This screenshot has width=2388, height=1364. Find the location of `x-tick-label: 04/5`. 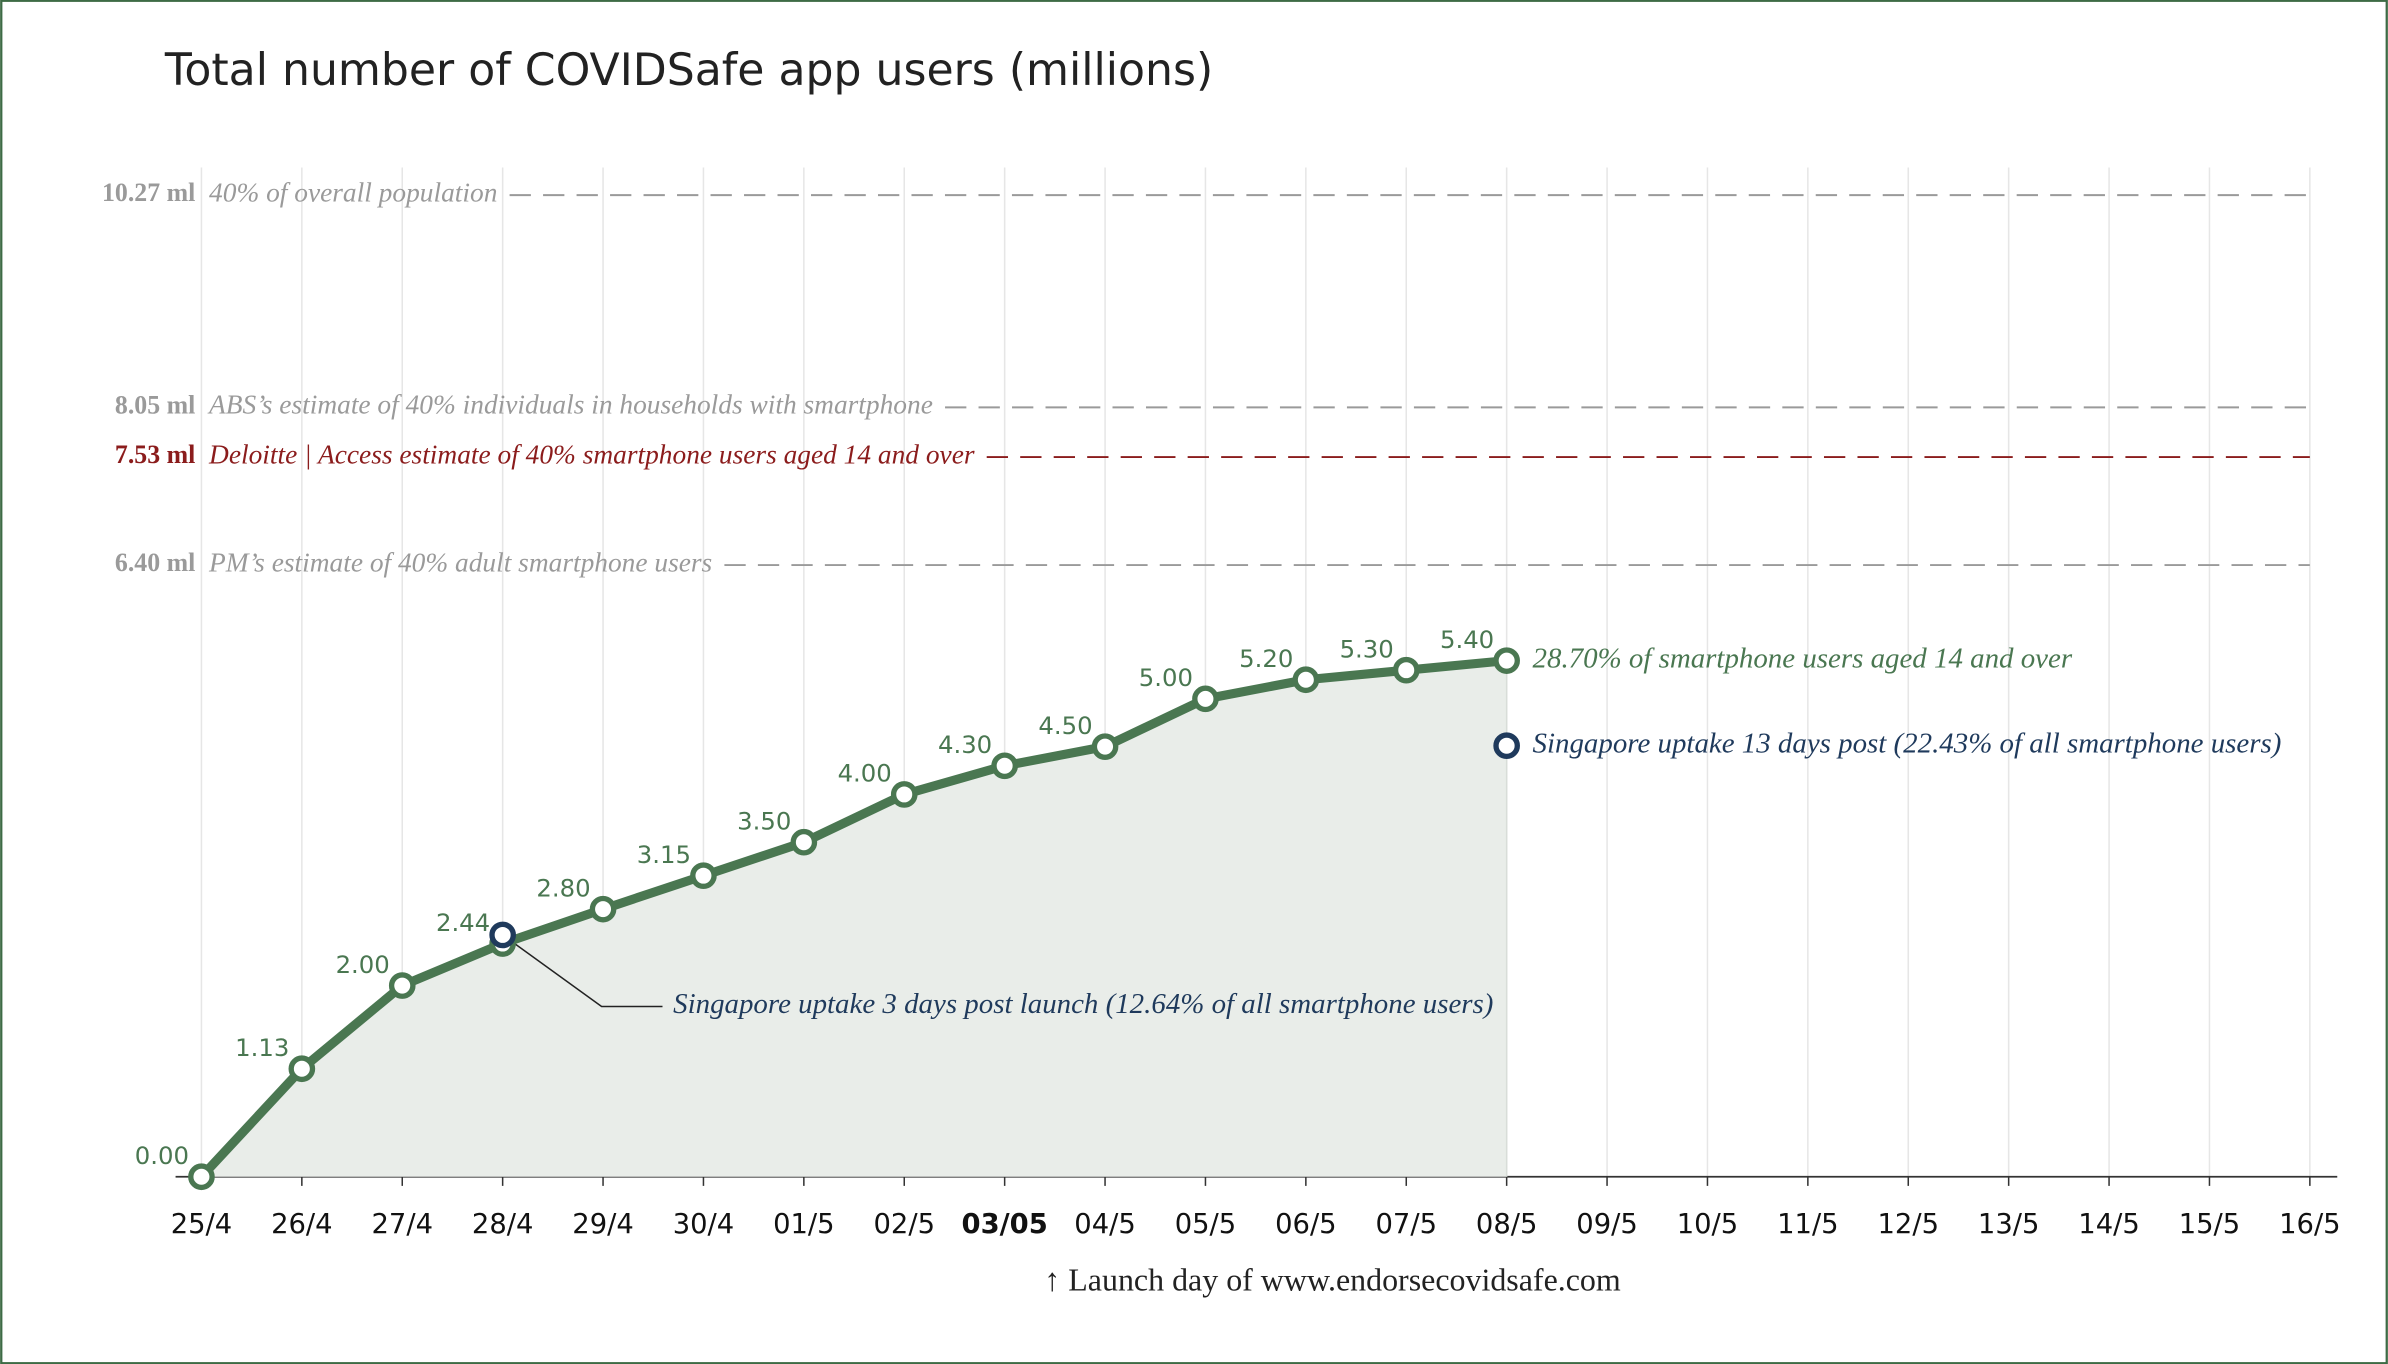

x-tick-label: 04/5 is located at coordinates (1105, 1224).